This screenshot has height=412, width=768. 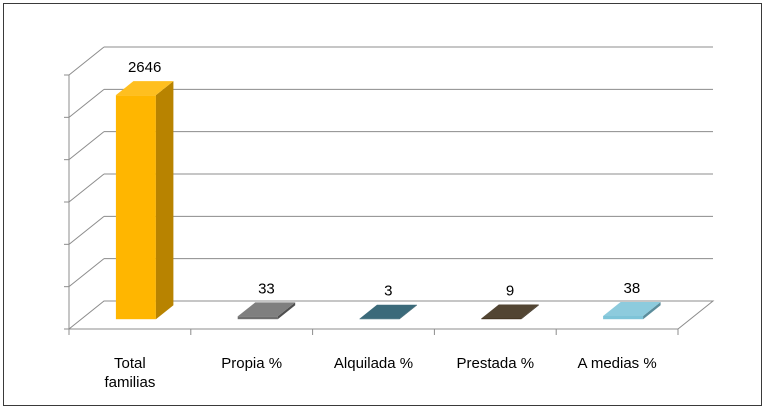 What do you see at coordinates (388, 291) in the screenshot?
I see `data-label: 3` at bounding box center [388, 291].